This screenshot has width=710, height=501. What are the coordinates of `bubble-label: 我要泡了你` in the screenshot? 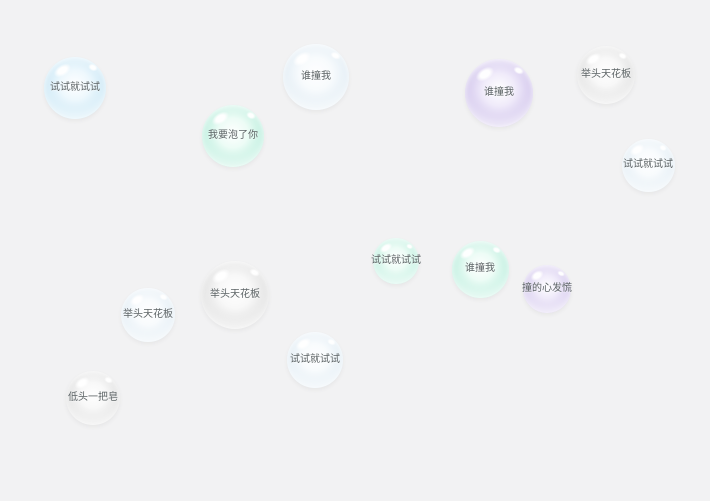 It's located at (233, 135).